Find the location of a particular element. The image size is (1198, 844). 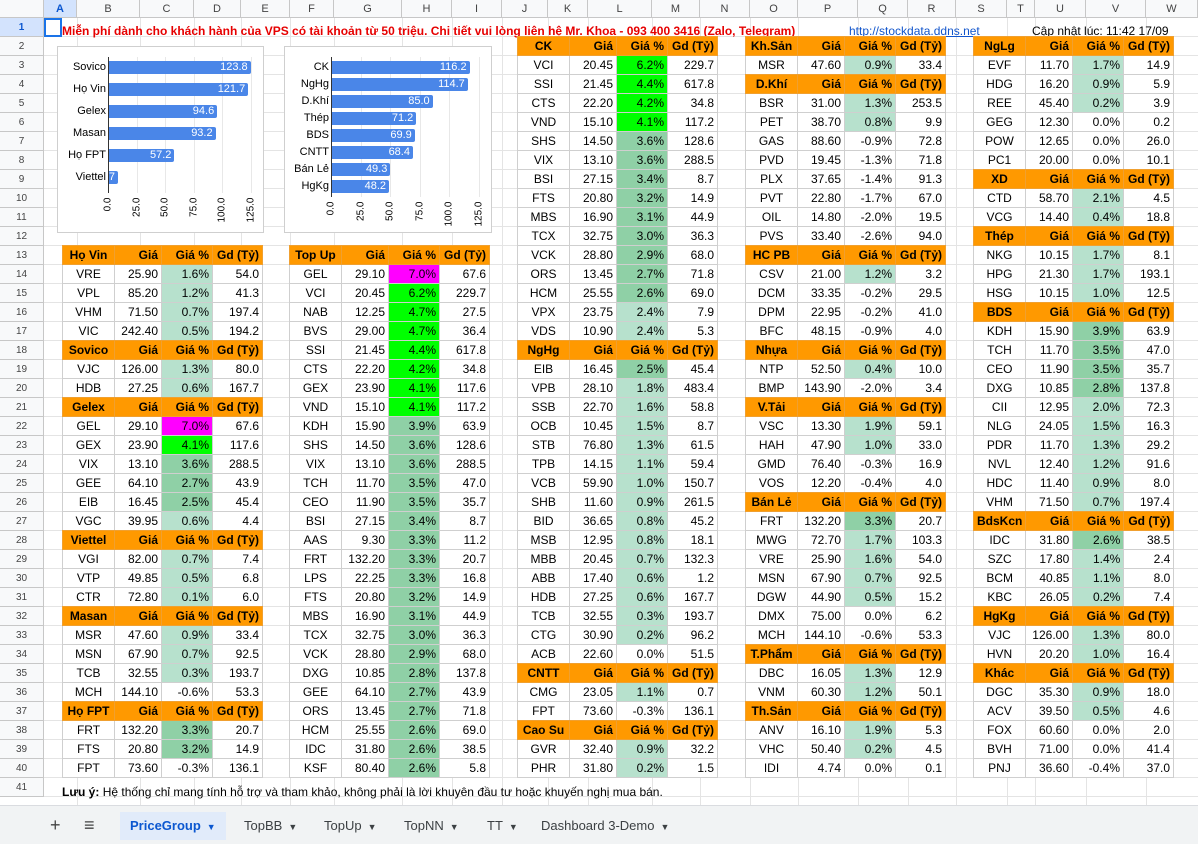

ticker-cell: HCM is located at coordinates (543, 293).